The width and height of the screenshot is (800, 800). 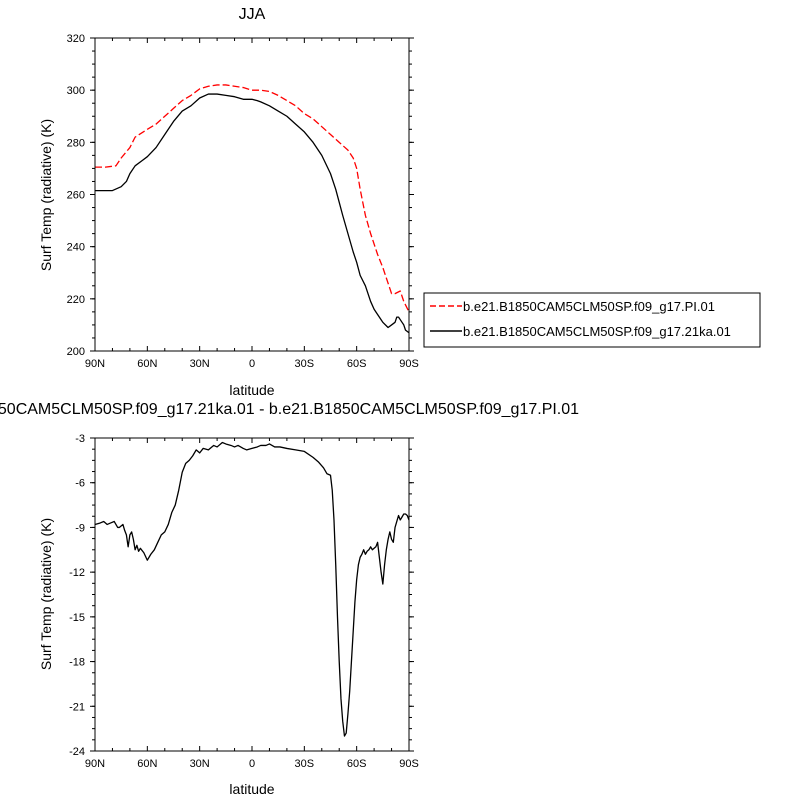 I want to click on top-y-tick-label: 280, so click(x=76, y=143).